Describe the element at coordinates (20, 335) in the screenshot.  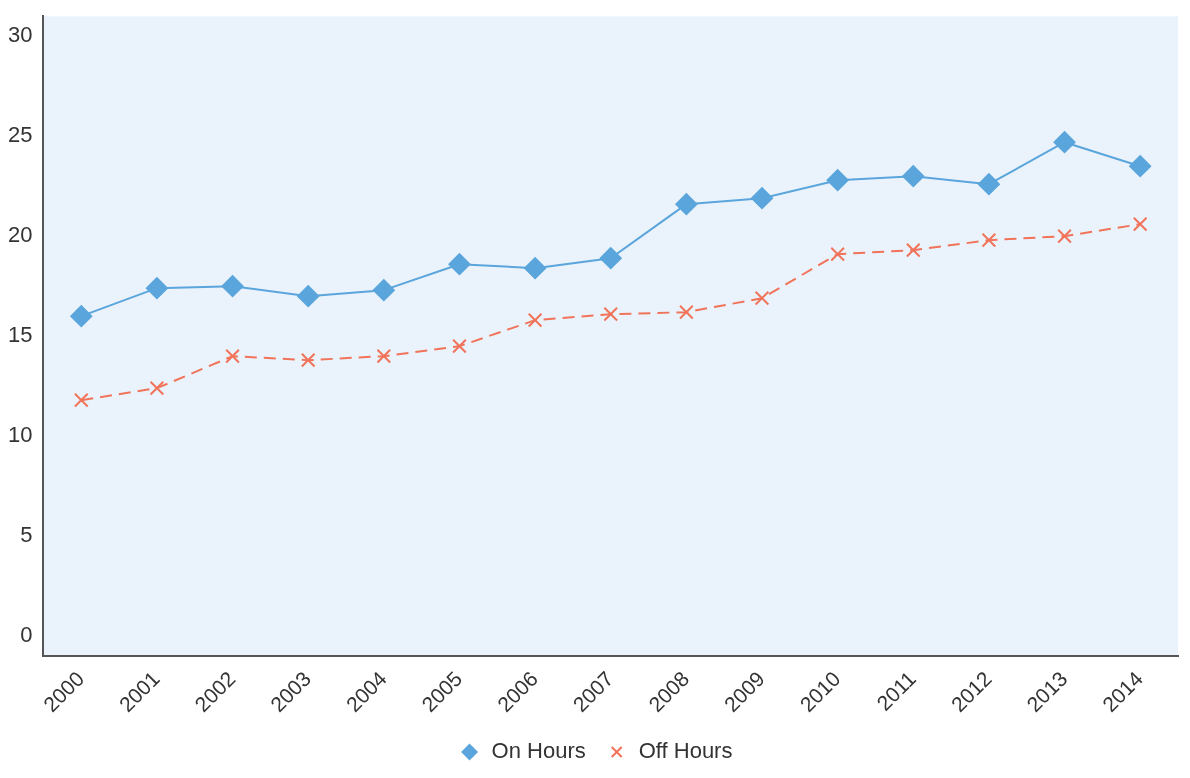
I see `y-tick-label: 15` at that location.